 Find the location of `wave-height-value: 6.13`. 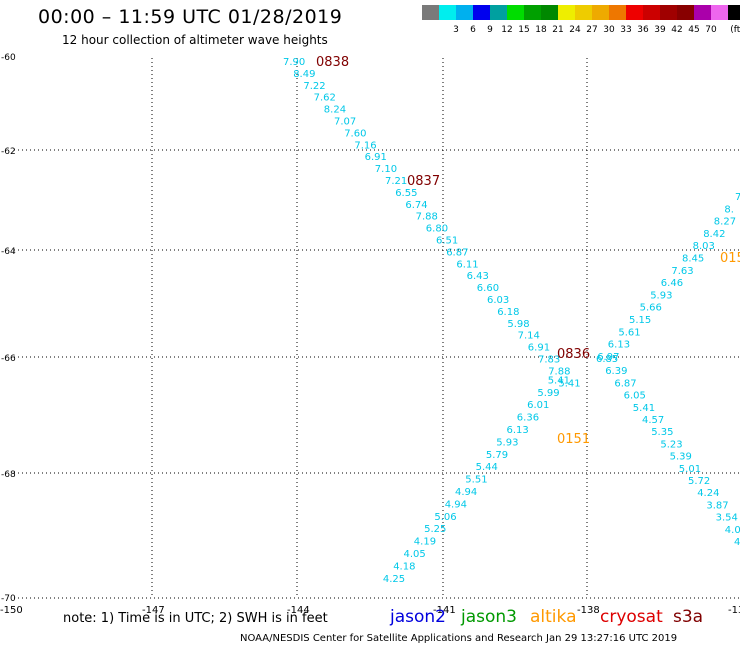

wave-height-value: 6.13 is located at coordinates (619, 345).